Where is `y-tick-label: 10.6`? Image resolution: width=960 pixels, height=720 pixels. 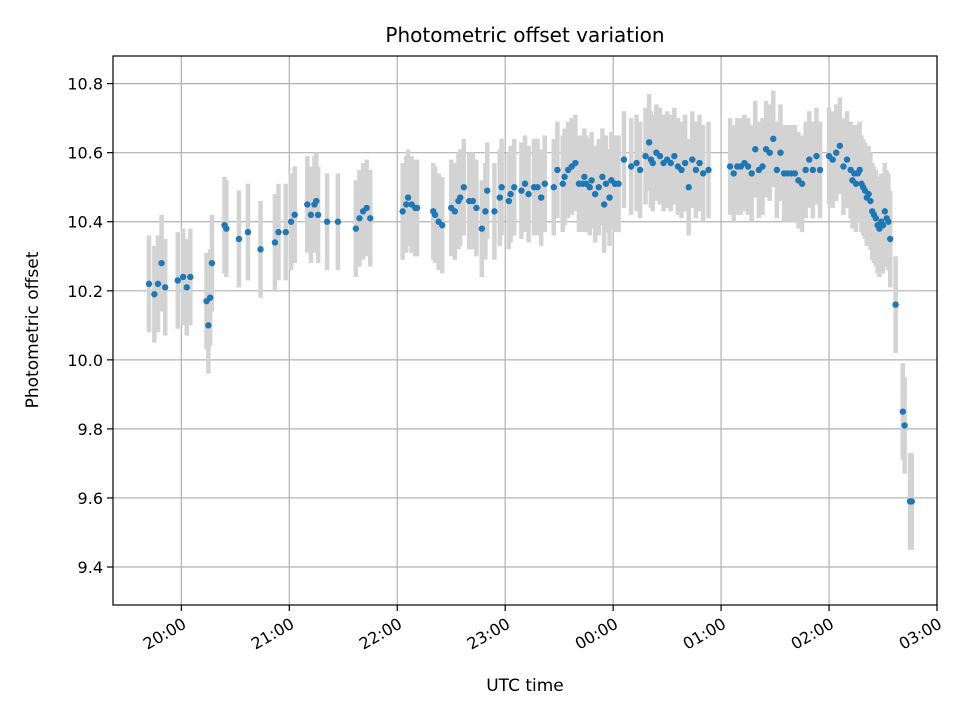 y-tick-label: 10.6 is located at coordinates (85, 153).